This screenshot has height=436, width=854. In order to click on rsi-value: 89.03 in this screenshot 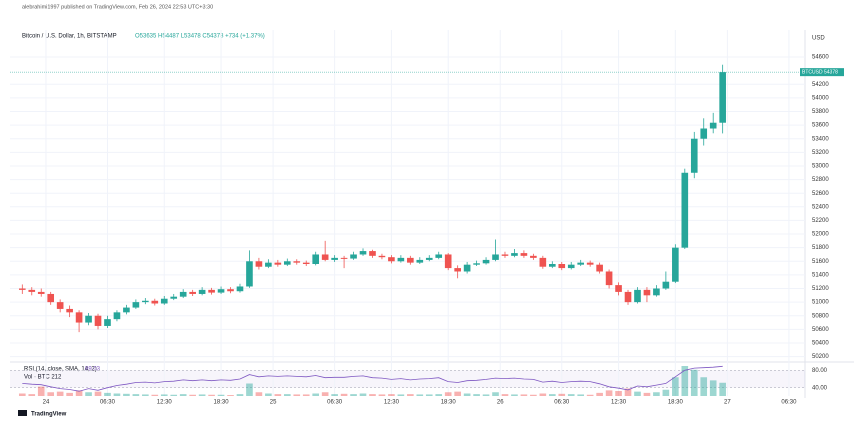, I will do `click(93, 370)`.